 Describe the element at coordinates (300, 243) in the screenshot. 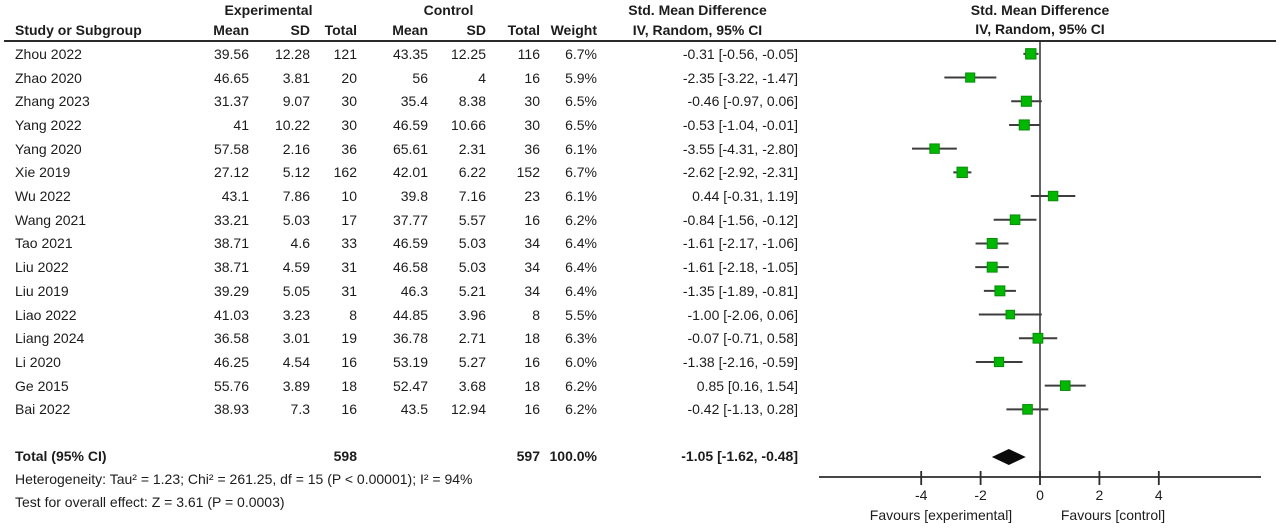

I see `exp-sd-value: 4.6` at that location.